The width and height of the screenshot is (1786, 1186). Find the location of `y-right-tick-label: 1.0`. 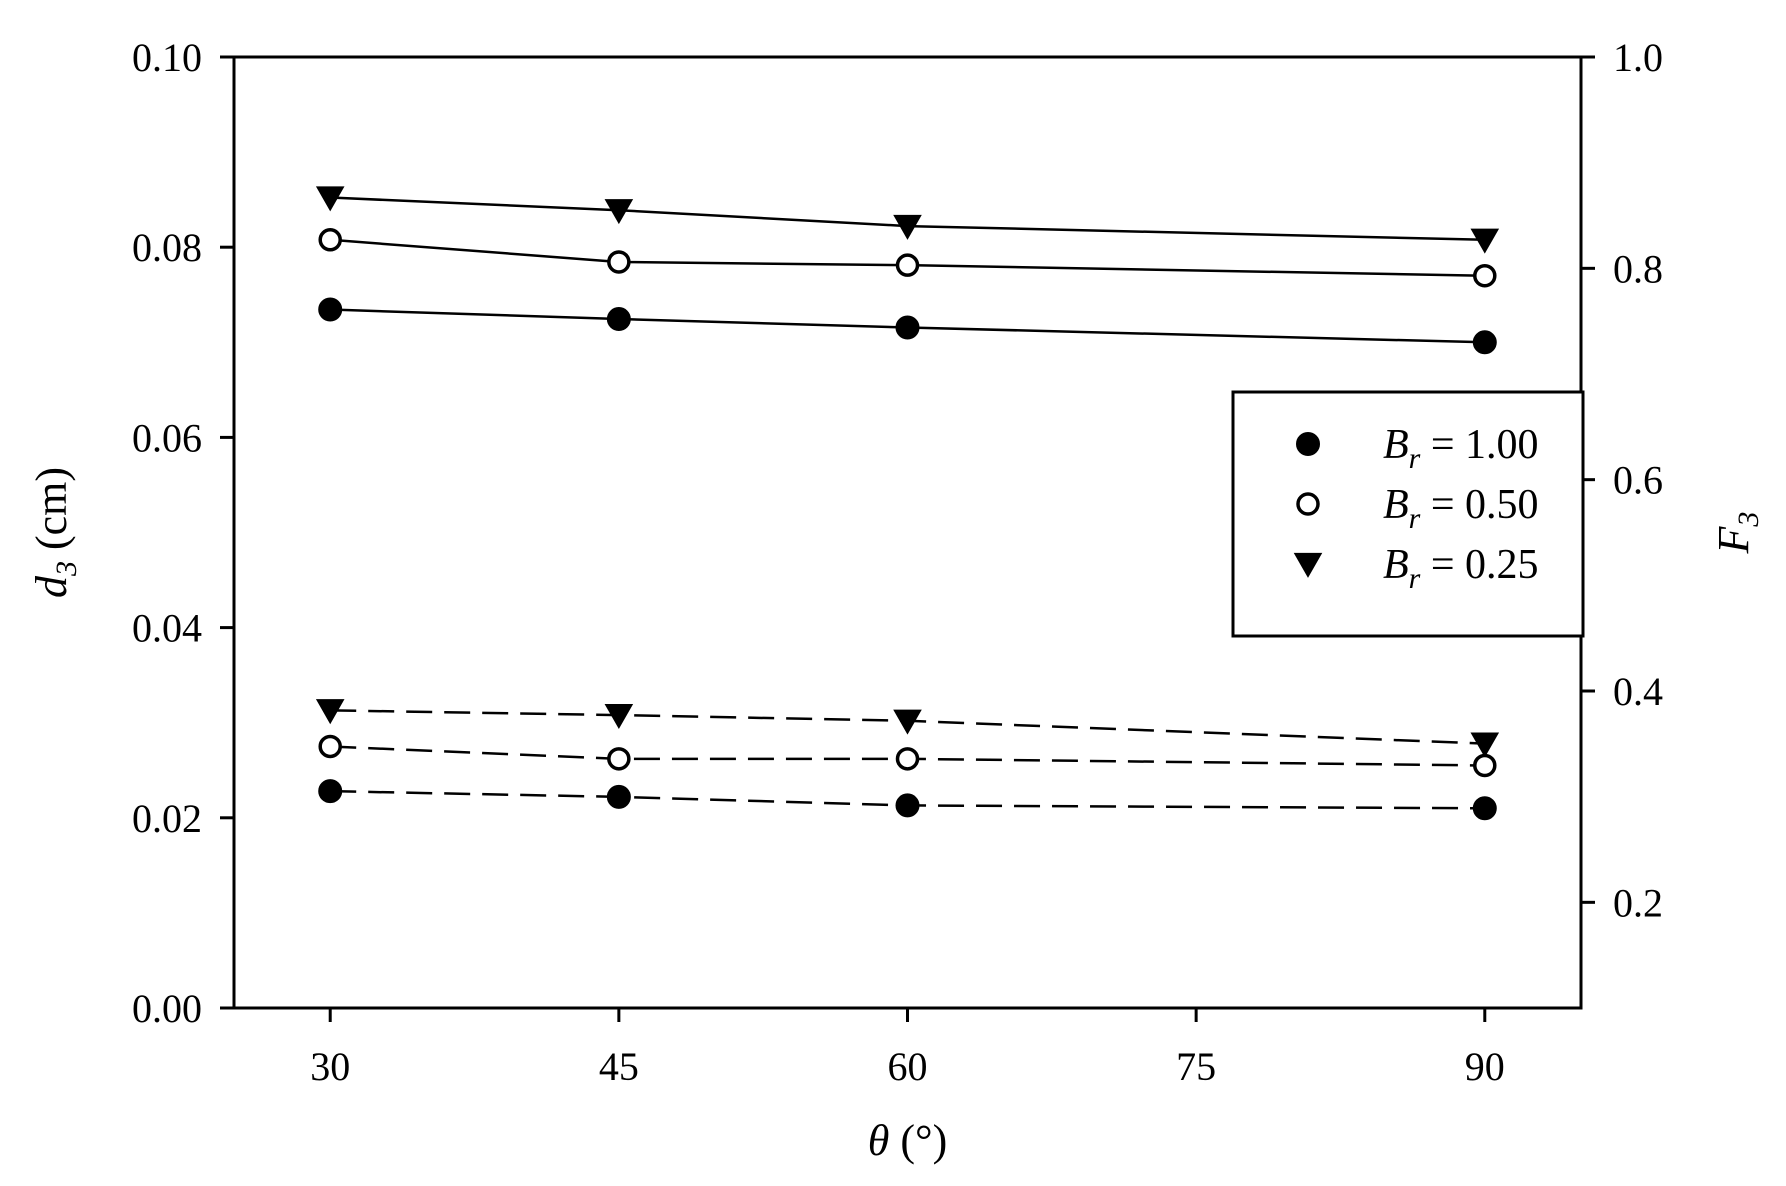

y-right-tick-label: 1.0 is located at coordinates (1638, 57).